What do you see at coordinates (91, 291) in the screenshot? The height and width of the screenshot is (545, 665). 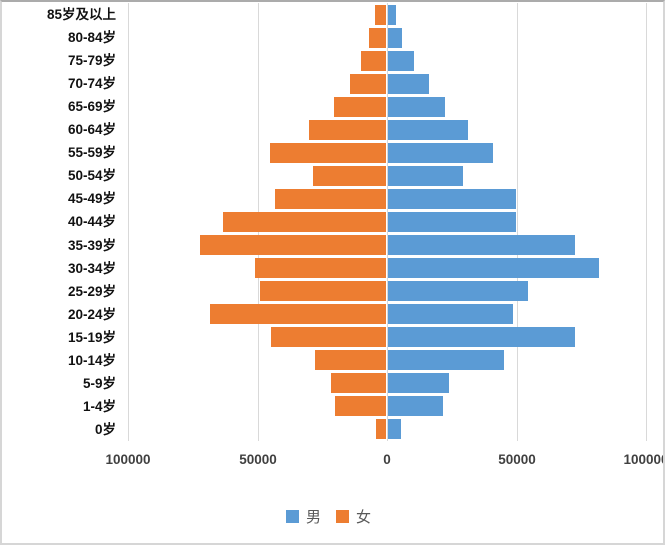 I see `y-axis-label: 25-29岁` at bounding box center [91, 291].